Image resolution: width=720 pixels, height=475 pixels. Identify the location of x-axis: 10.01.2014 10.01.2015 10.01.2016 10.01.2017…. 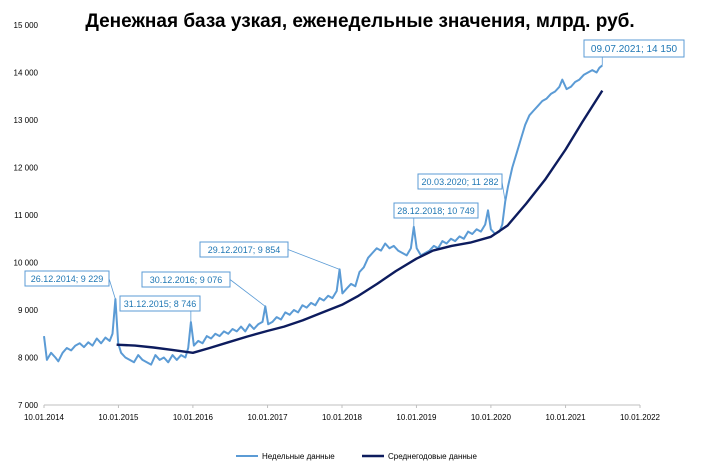
(342, 413).